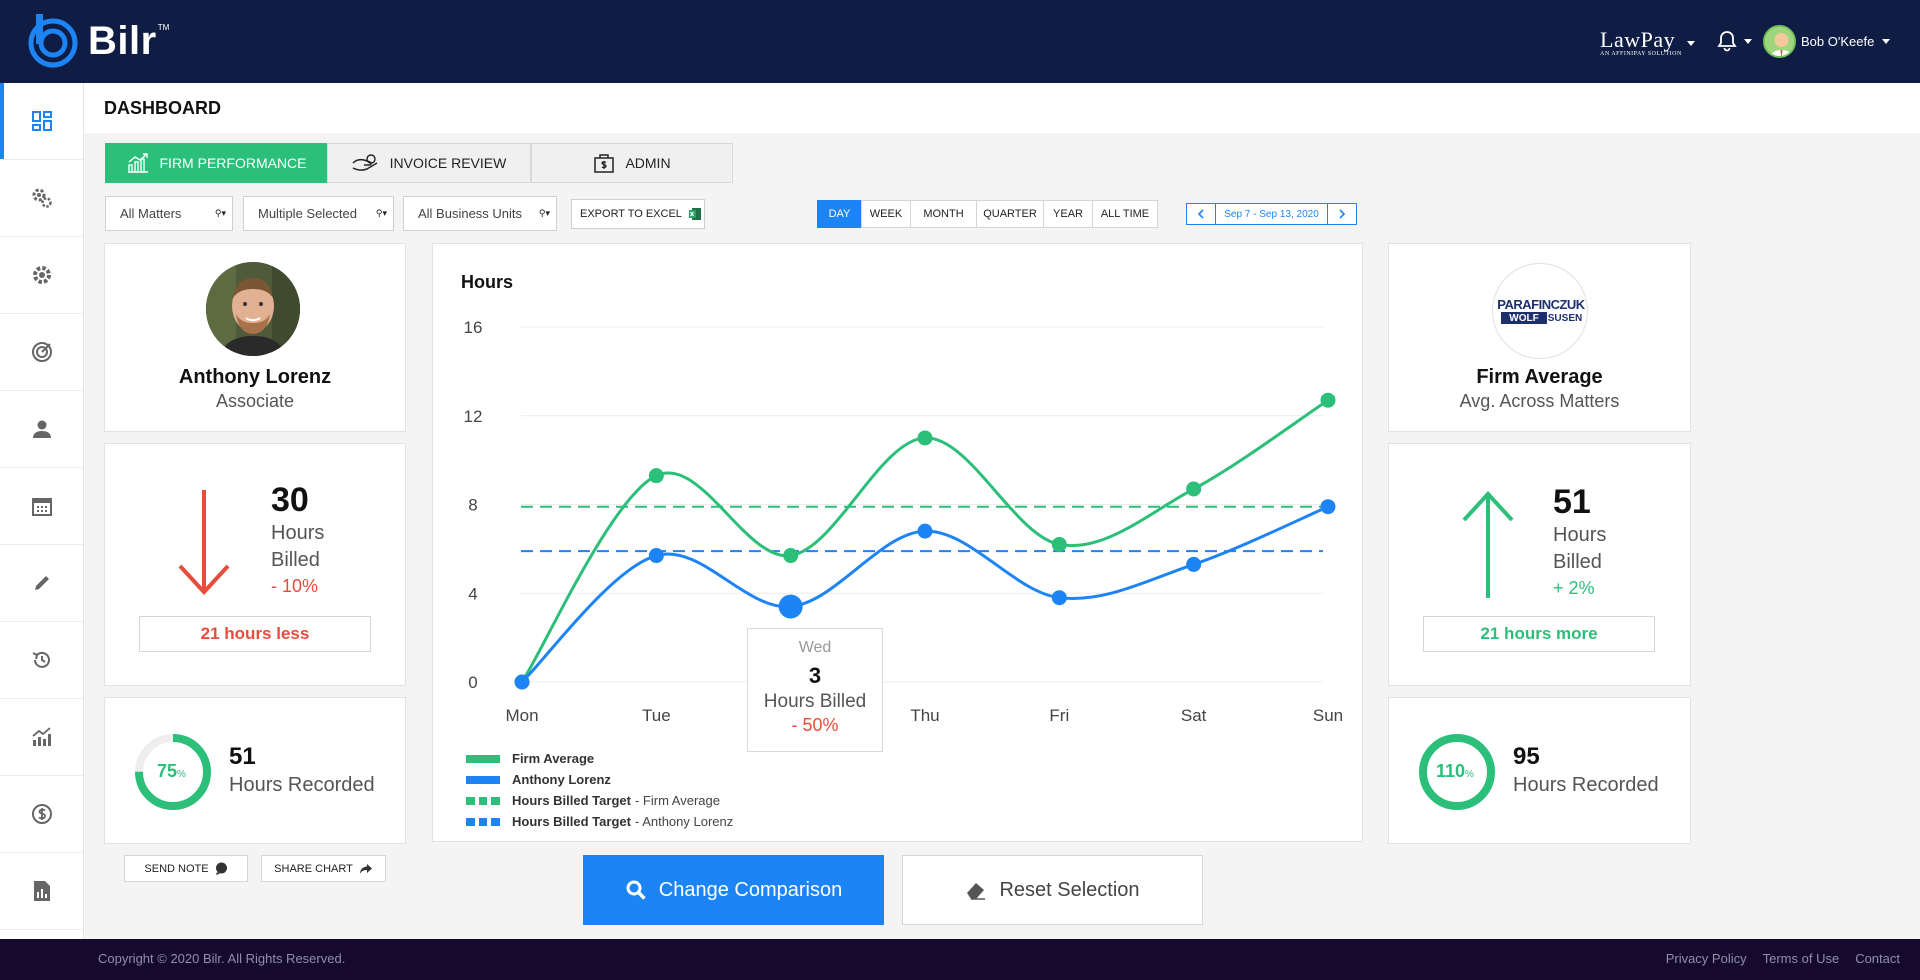  I want to click on y-tick-label: 12, so click(473, 416).